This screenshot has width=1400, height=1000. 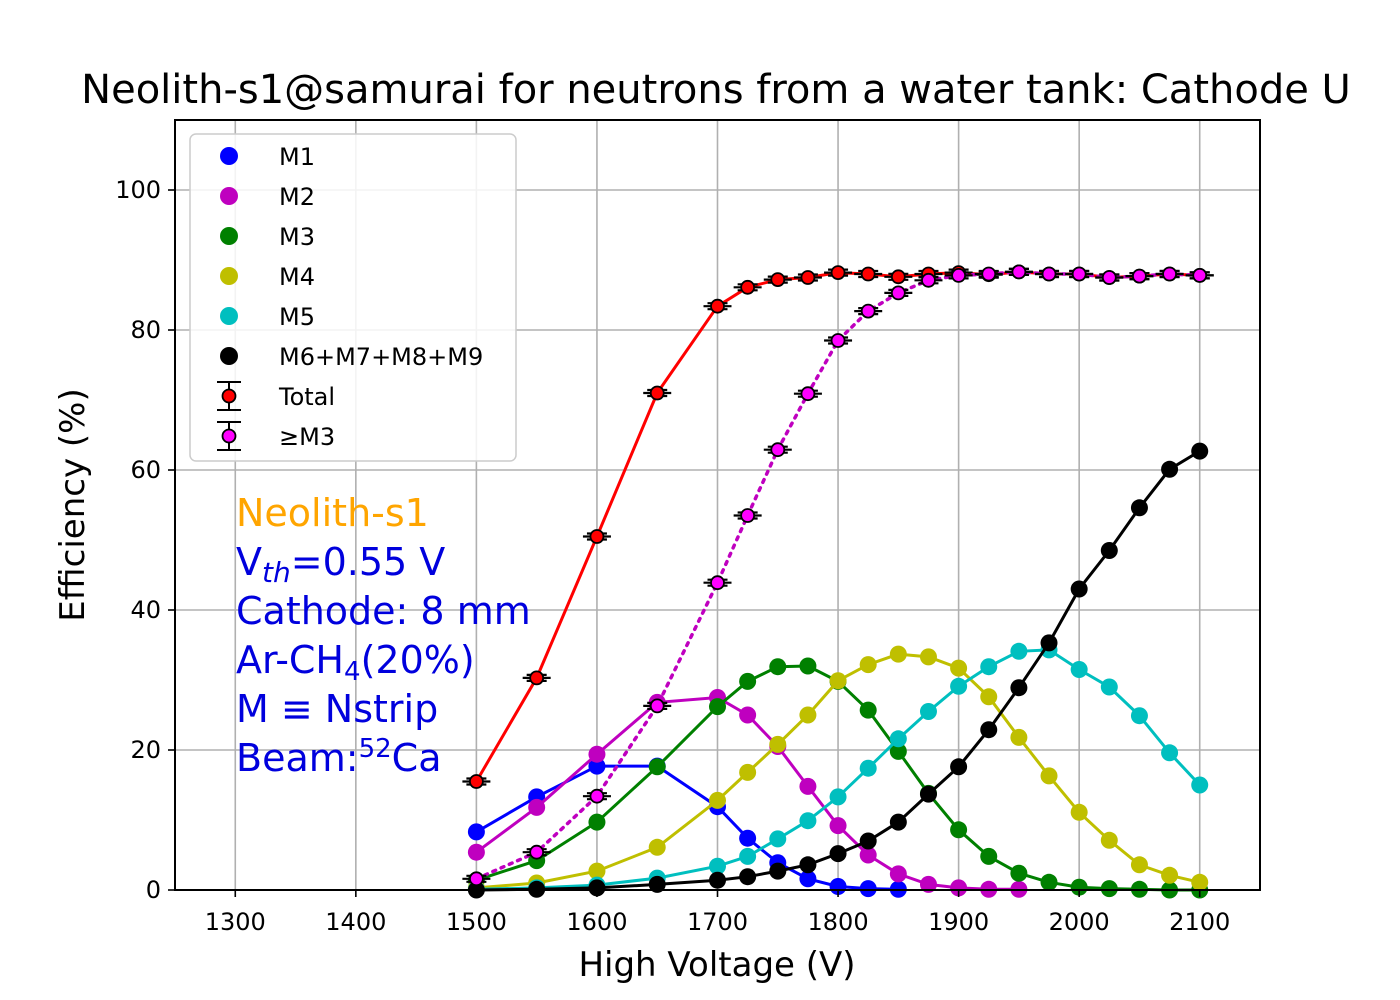 What do you see at coordinates (145, 750) in the screenshot?
I see `y-tick-label: 20` at bounding box center [145, 750].